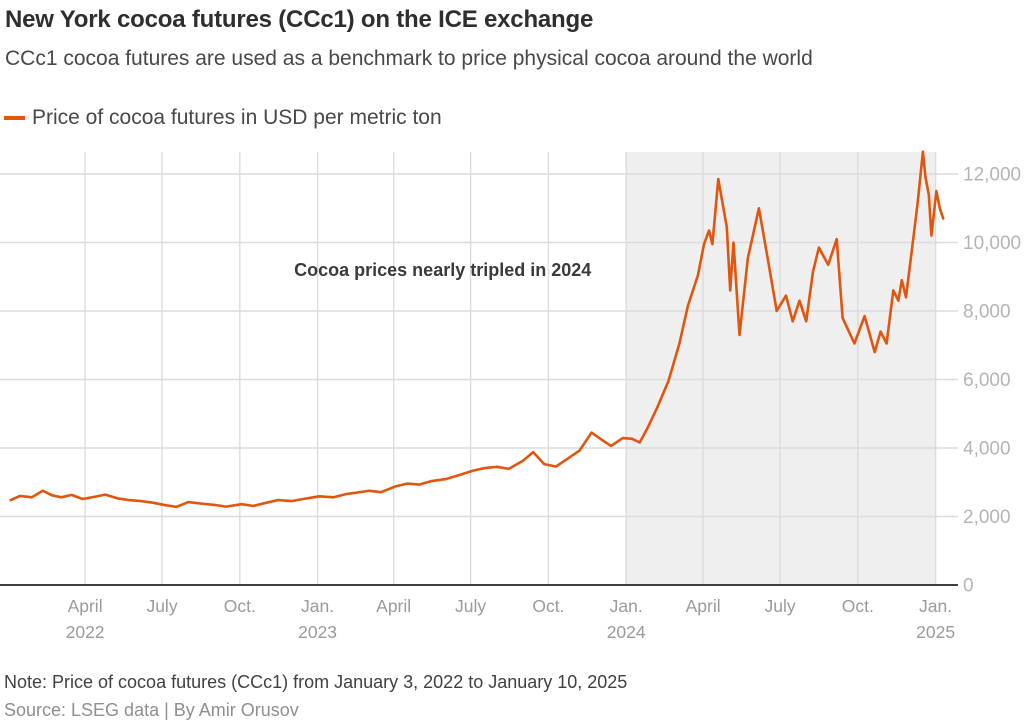  I want to click on y-axis-label: 8,000, so click(987, 312).